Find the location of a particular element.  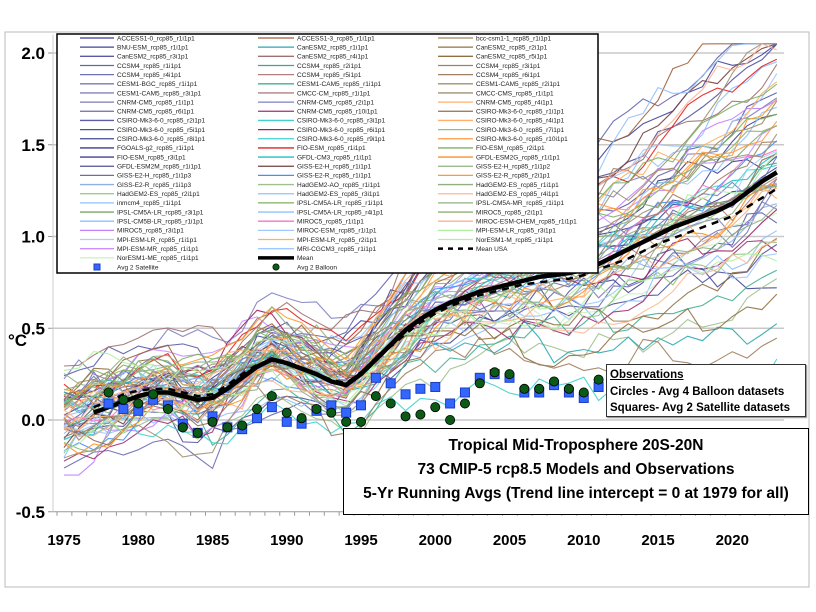

x-tick-label: 2000 is located at coordinates (435, 540).